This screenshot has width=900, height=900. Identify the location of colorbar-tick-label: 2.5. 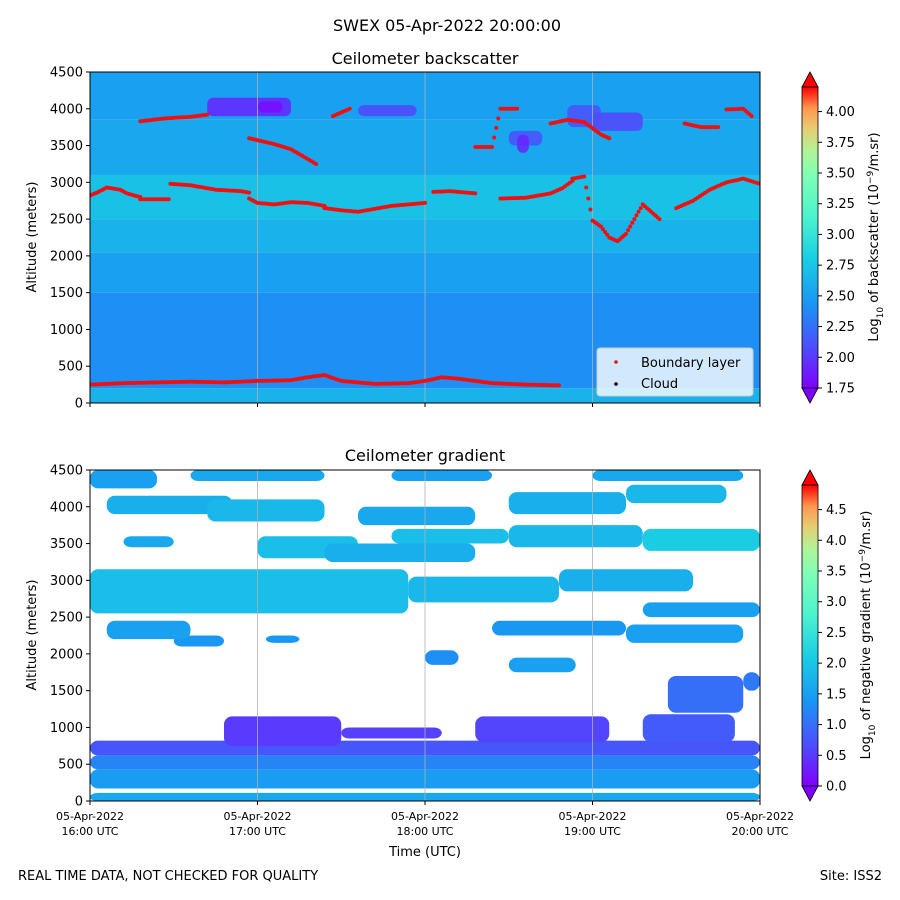
(836, 633).